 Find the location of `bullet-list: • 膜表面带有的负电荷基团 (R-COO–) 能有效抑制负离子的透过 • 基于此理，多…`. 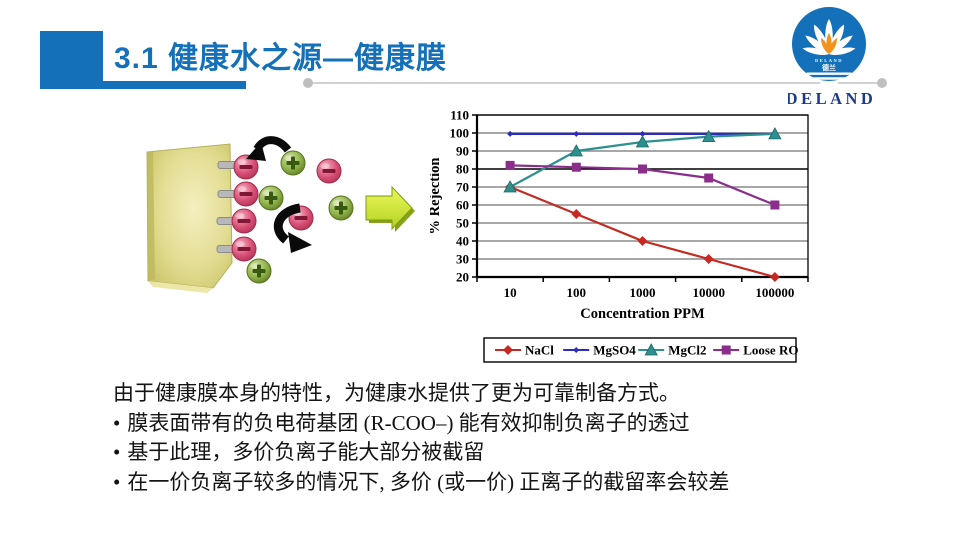

bullet-list: • 膜表面带有的负电荷基团 (R-COO–) 能有效抑制负离子的透过 • 基于此理，多… is located at coordinates (508, 453).